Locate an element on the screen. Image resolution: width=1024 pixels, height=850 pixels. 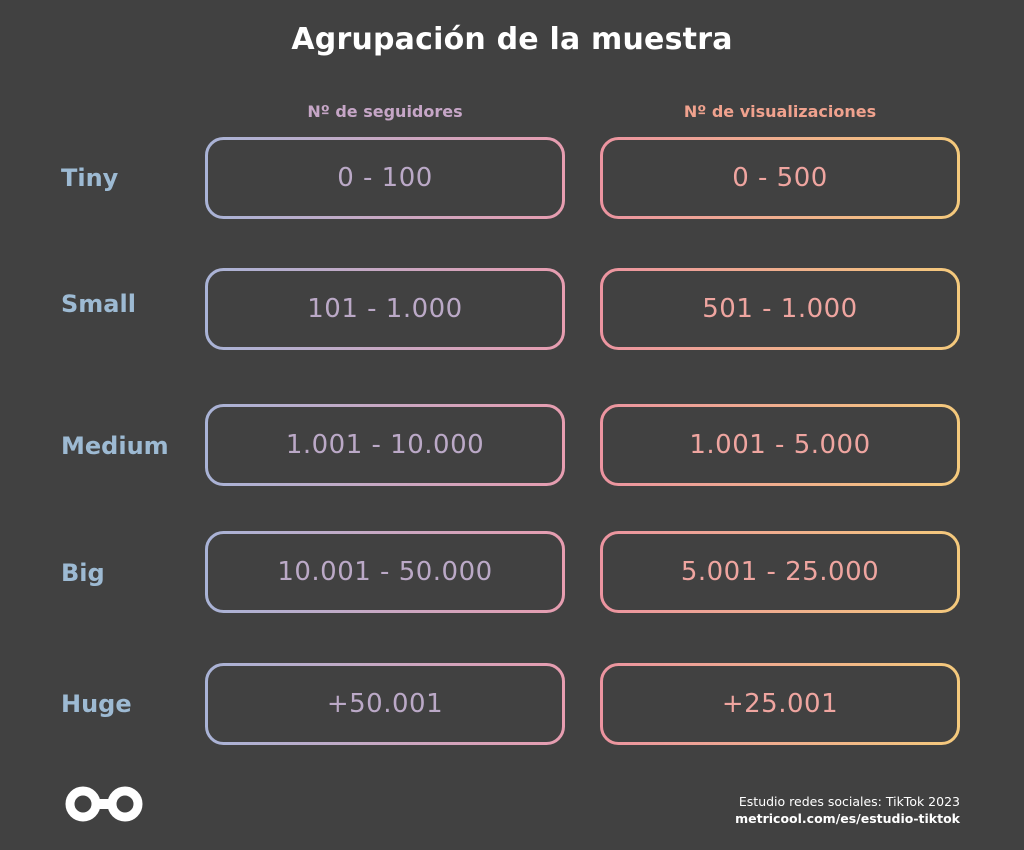
cell-value: +25.001 is located at coordinates (780, 704).